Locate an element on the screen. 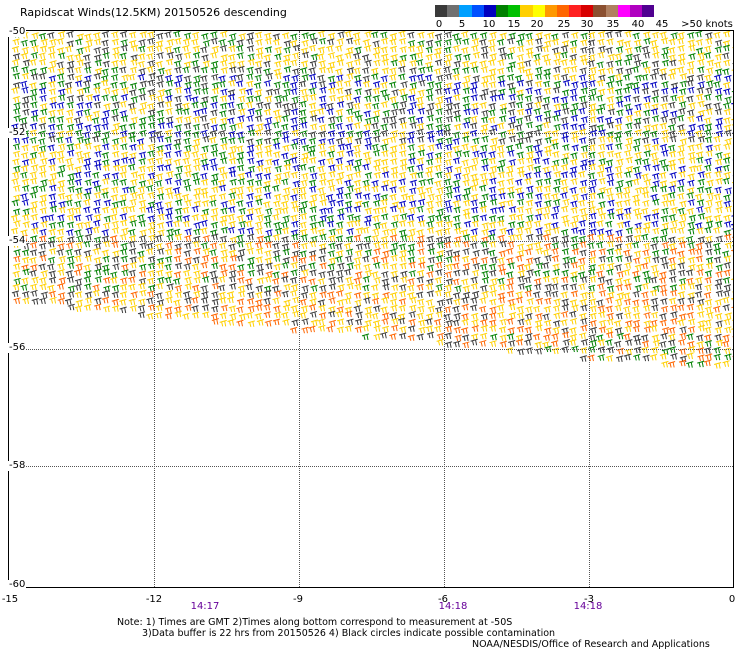 Image resolution: width=740 pixels, height=650 pixels. legend-tick: 30 is located at coordinates (587, 24).